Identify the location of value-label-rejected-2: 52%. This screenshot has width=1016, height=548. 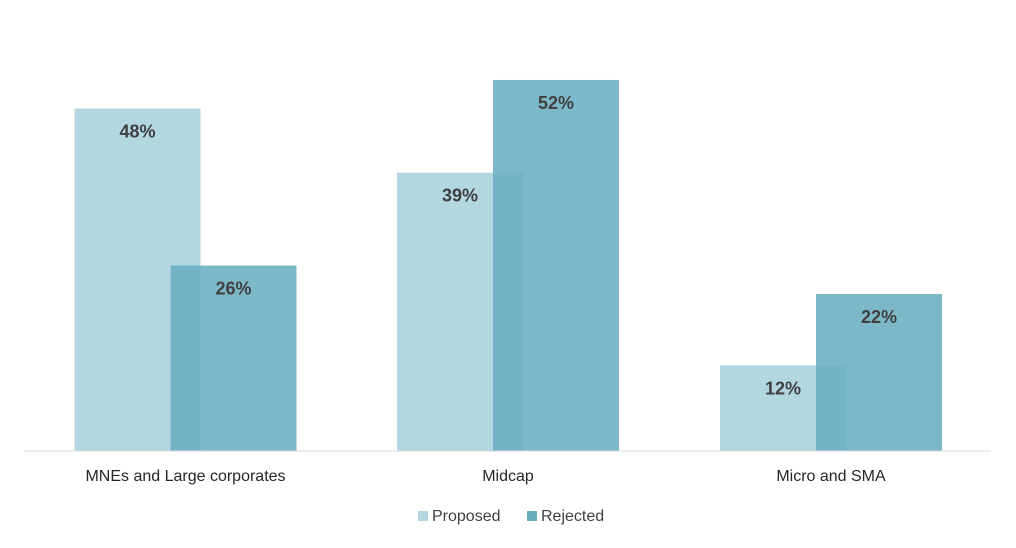
(556, 103).